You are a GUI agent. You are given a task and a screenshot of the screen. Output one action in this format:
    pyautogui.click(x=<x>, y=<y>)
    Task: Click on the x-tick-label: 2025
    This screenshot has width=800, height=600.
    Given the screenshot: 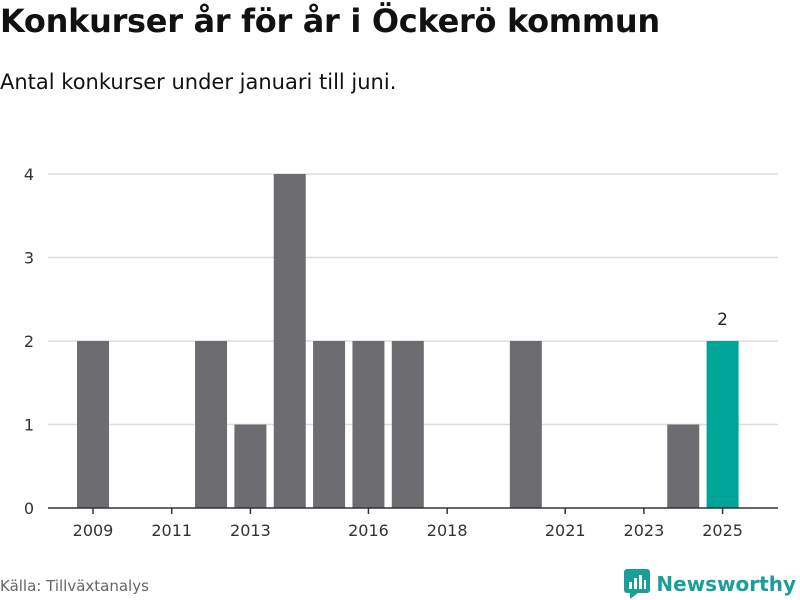 What is the action you would take?
    pyautogui.click(x=722, y=530)
    